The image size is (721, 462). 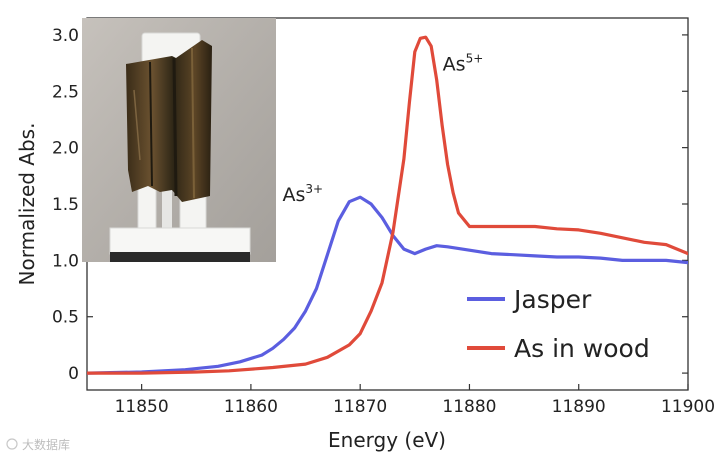 I want to click on y-tick-label: 2.0, so click(x=65, y=149).